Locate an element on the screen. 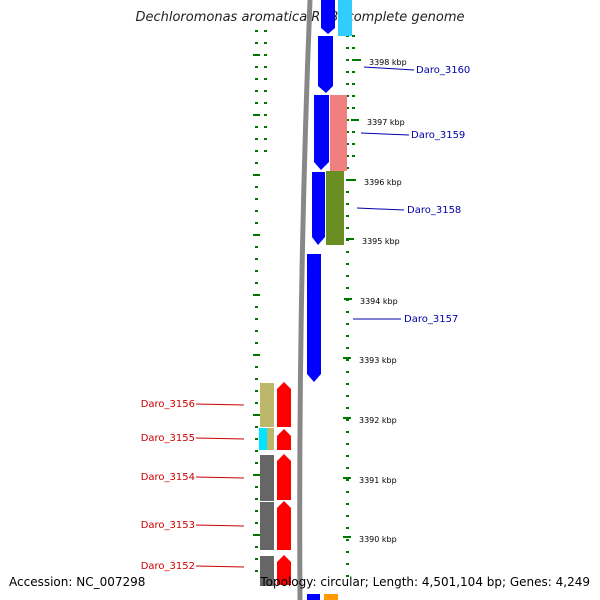  genome-backbone is located at coordinates (305, 300).